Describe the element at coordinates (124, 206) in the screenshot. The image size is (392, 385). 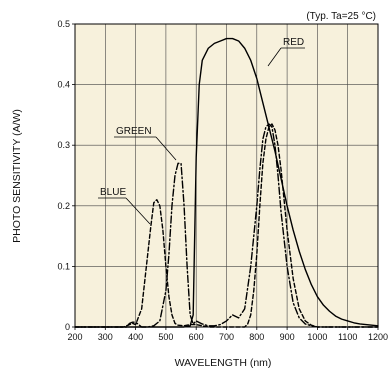
I see `blue-series-label-group: BLUE` at that location.